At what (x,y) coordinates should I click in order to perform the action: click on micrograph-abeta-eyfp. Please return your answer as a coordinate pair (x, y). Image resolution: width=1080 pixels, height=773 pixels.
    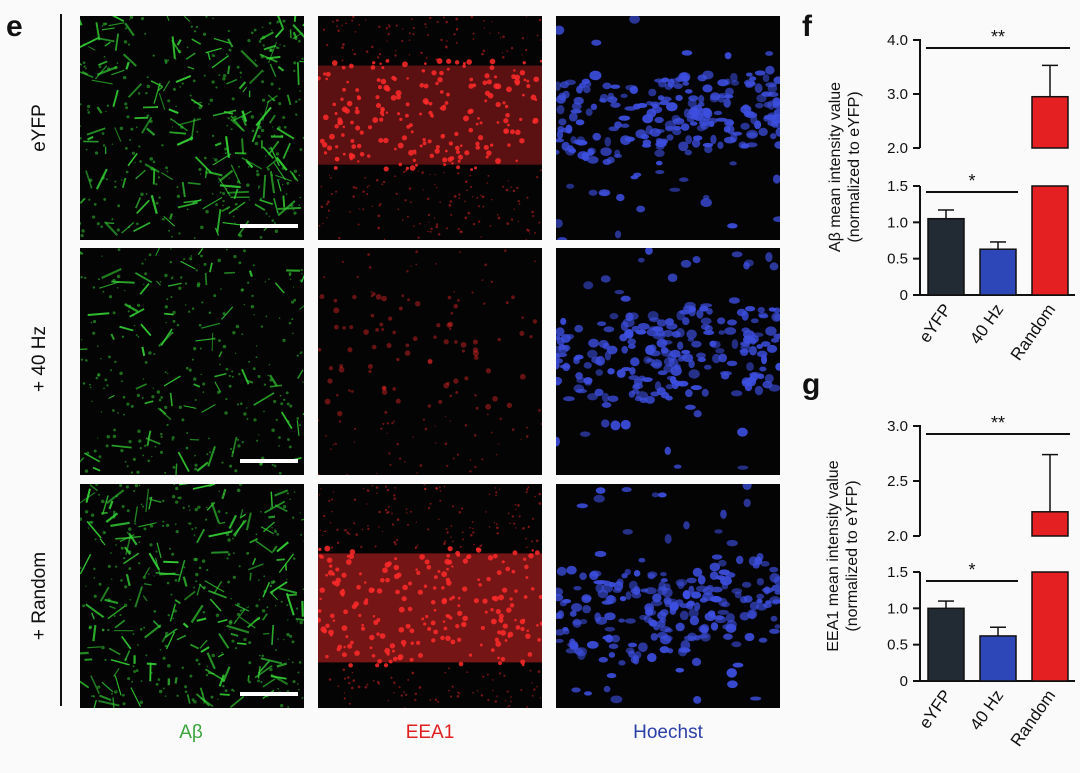
    Looking at the image, I should click on (192, 128).